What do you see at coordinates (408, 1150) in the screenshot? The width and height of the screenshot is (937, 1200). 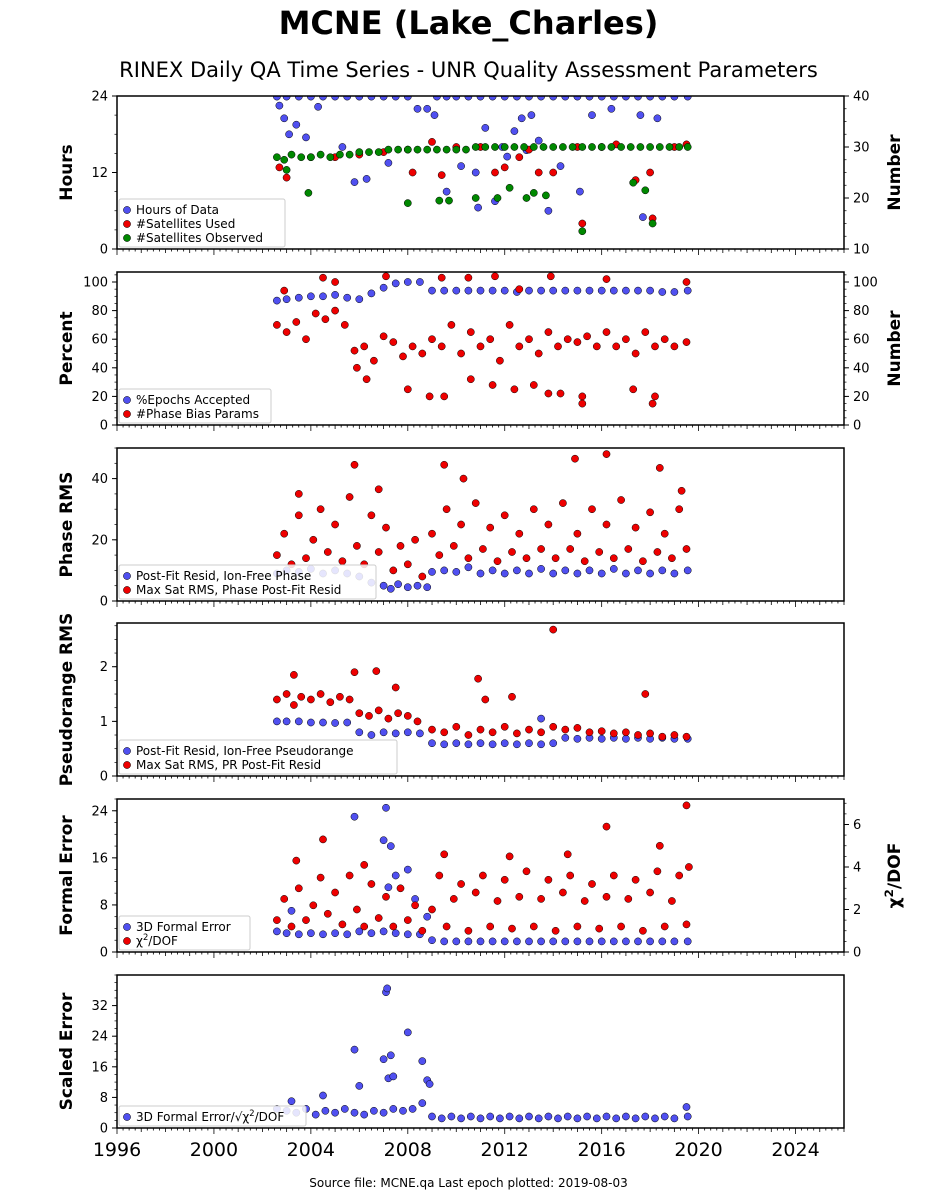 I see `x-tick-label: 2008` at bounding box center [408, 1150].